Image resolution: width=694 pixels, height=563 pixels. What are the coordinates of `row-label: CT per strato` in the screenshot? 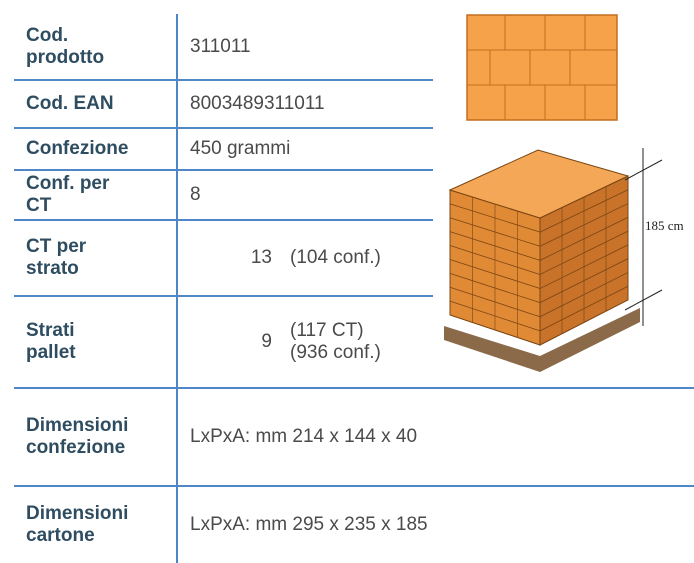 It's located at (101, 258).